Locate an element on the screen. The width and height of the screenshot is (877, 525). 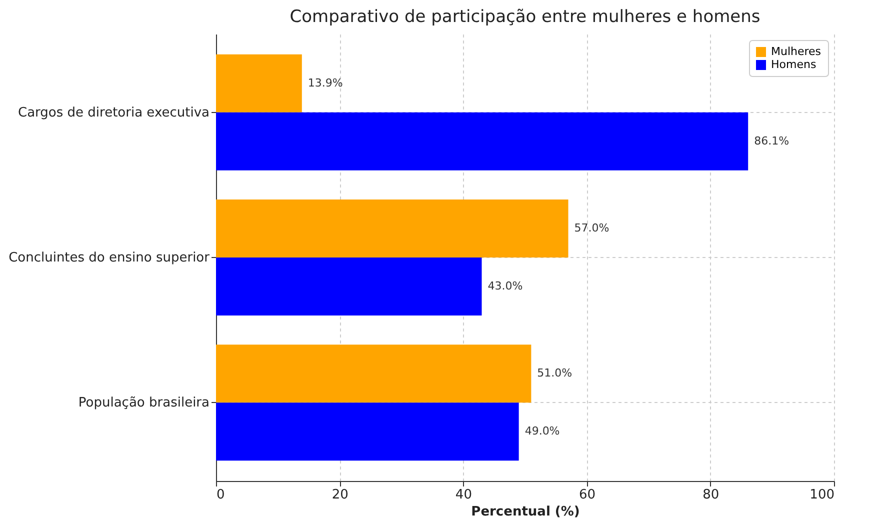
legend-label: Mulheres is located at coordinates (796, 51).